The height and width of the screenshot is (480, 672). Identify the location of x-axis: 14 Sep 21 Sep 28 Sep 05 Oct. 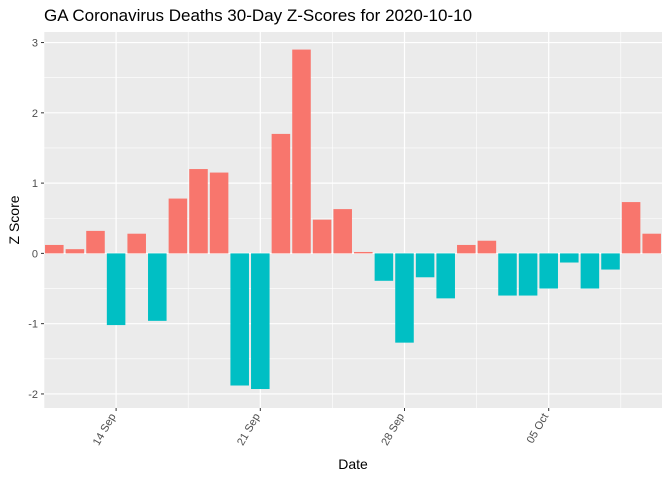
(321, 428).